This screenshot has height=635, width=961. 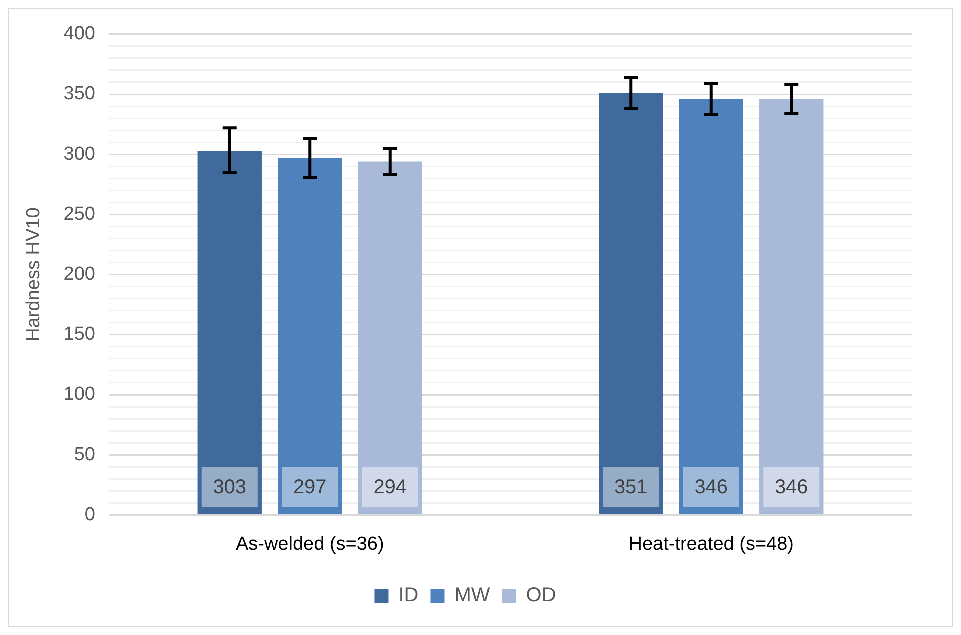 I want to click on legend-label: ID, so click(x=408, y=595).